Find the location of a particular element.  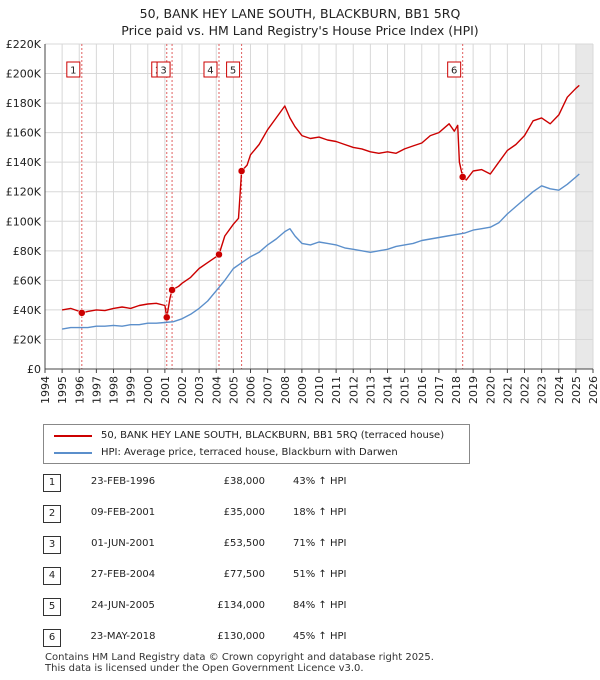

x-tick-label: 2022 is located at coordinates (525, 390).